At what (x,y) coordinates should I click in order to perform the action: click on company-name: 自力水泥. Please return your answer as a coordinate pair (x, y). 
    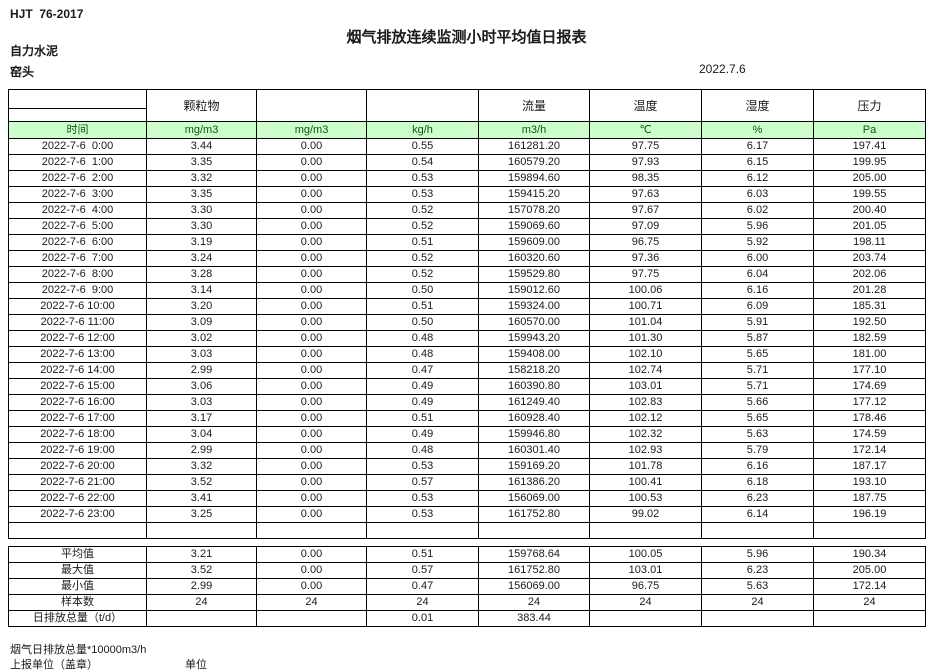
    Looking at the image, I should click on (34, 51).